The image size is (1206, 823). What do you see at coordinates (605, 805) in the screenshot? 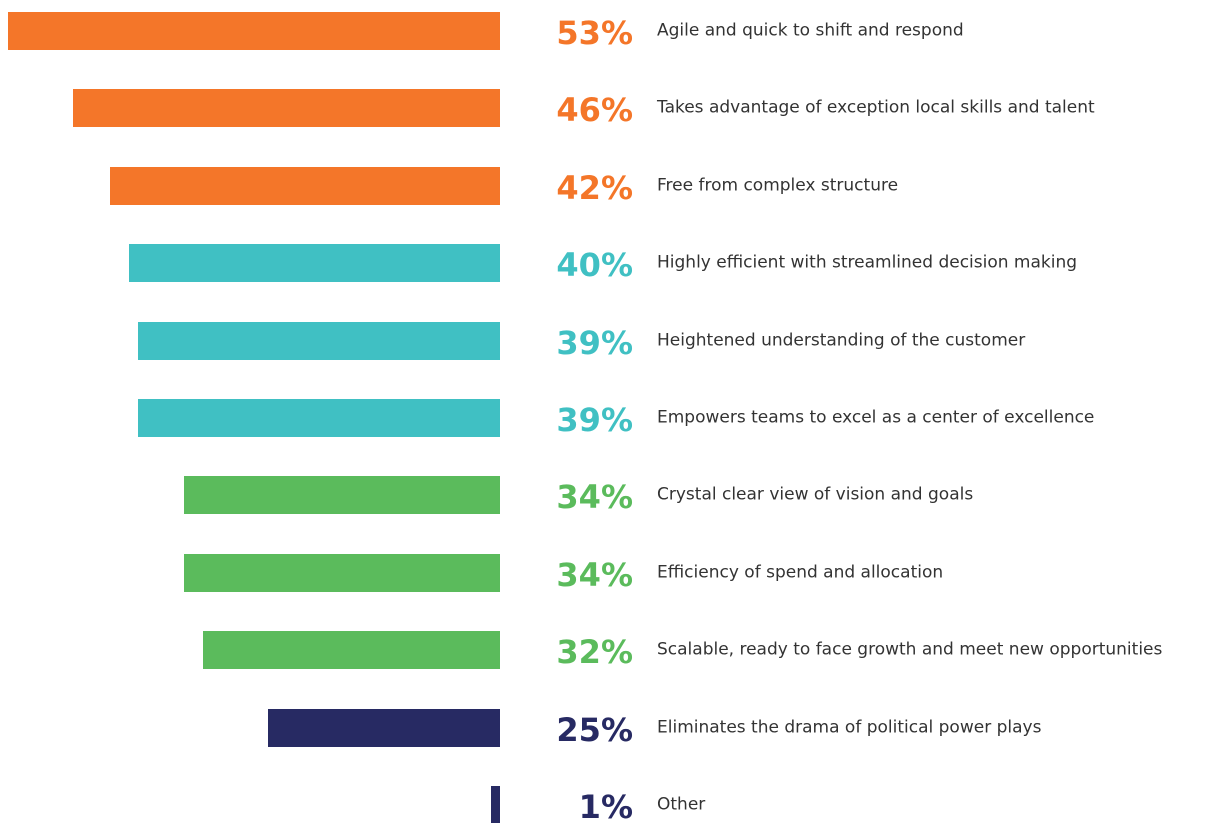
I see `value-label: 1%` at bounding box center [605, 805].